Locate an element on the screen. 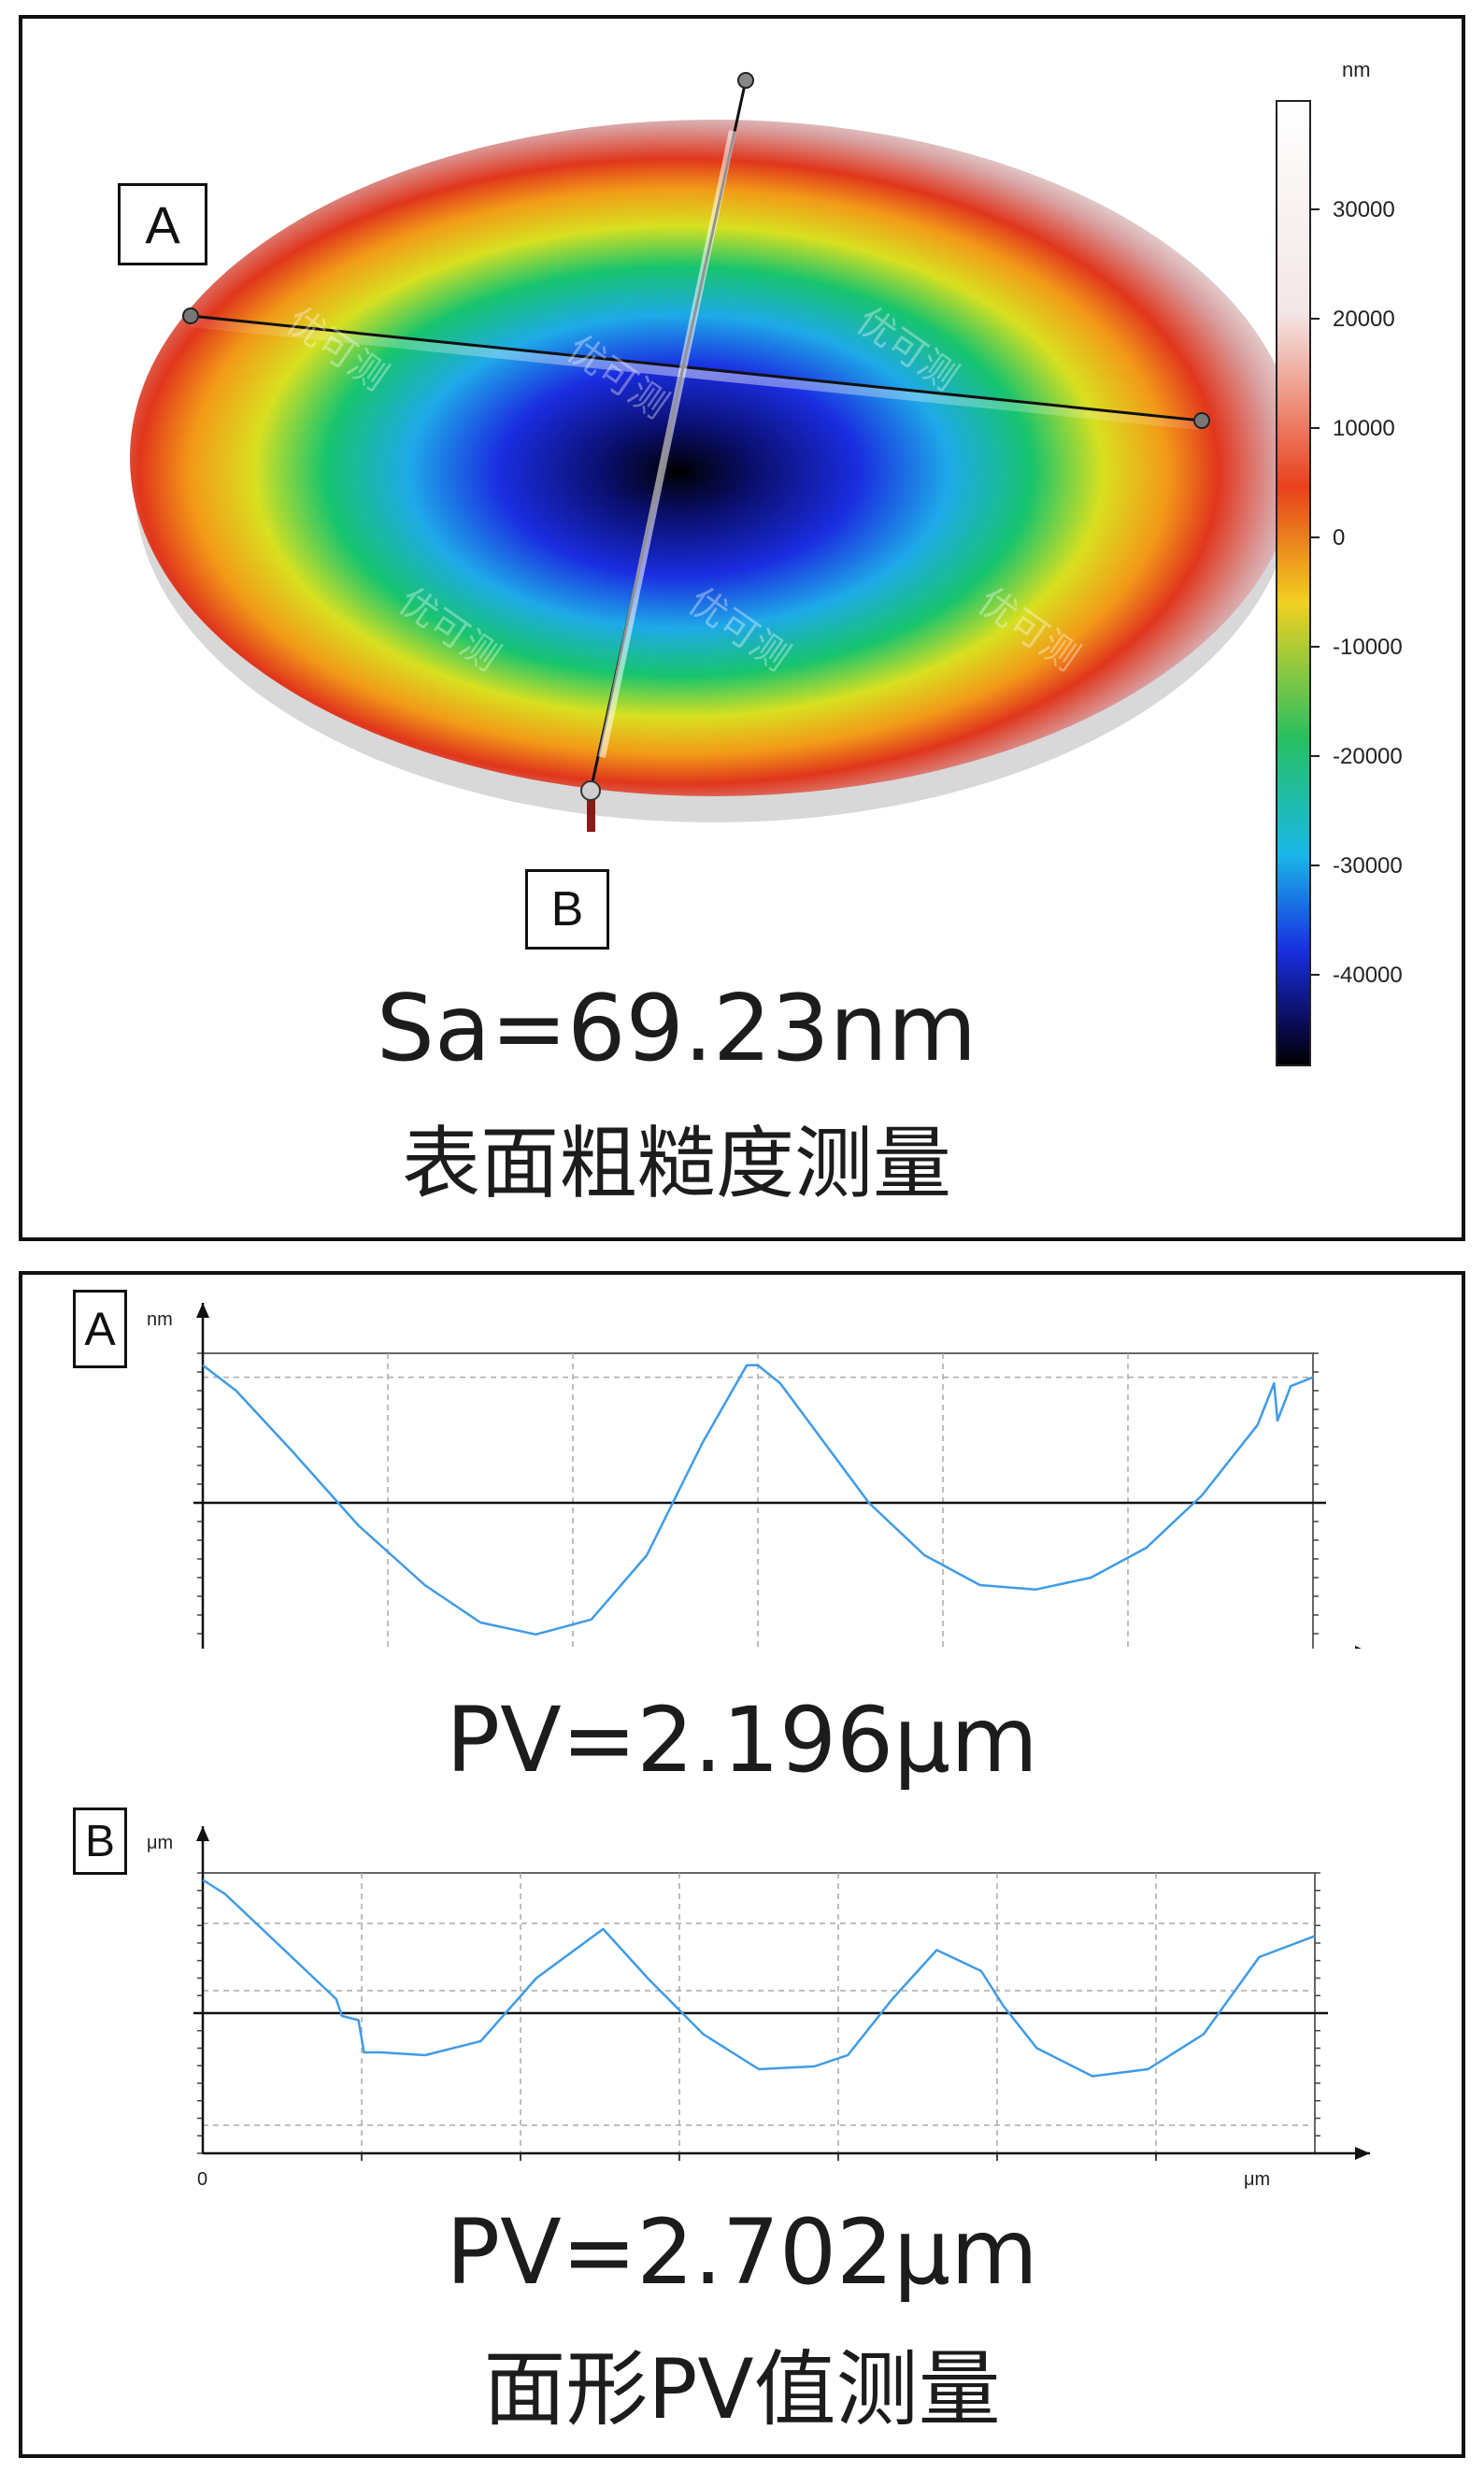 Image resolution: width=1484 pixels, height=2472 pixels. section-a-start-marker is located at coordinates (190, 315).